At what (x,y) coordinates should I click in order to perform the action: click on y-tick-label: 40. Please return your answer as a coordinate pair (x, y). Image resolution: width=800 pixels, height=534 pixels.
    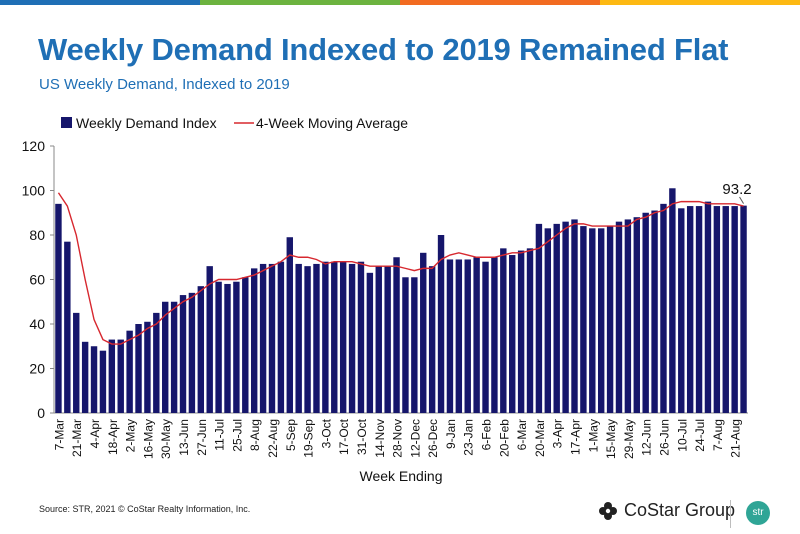
    Looking at the image, I should click on (37, 324).